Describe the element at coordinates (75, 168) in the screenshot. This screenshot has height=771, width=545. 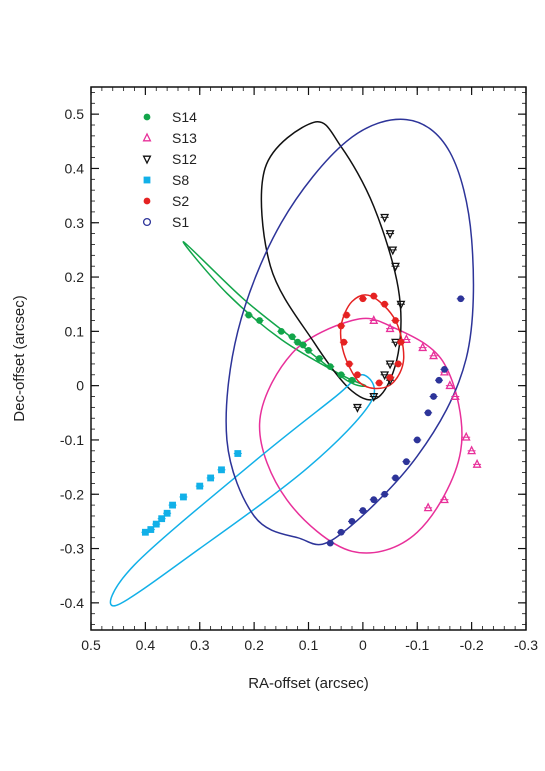
I see `y-tick-label: 0.4` at that location.